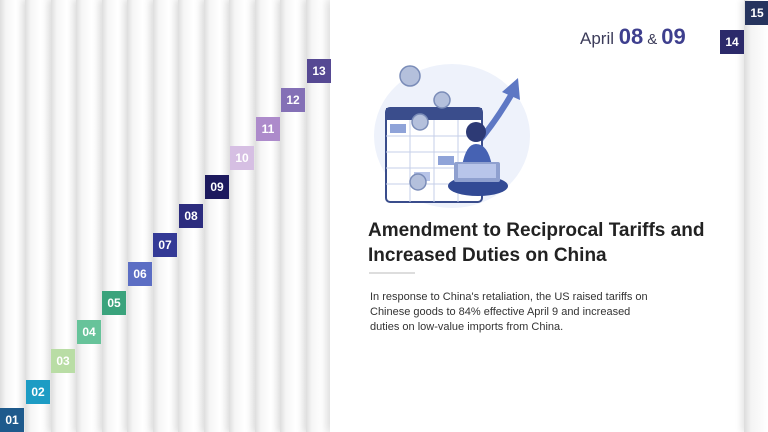  I want to click on step-badge-14: 14, so click(732, 42).